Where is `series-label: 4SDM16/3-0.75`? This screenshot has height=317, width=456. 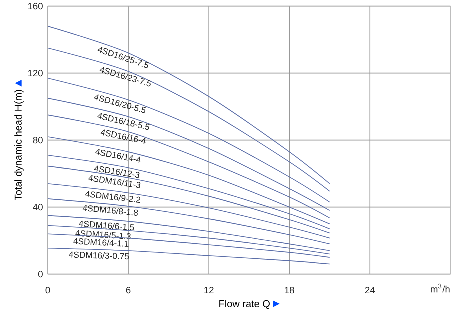 series-label: 4SDM16/3-0.75 is located at coordinates (99, 256).